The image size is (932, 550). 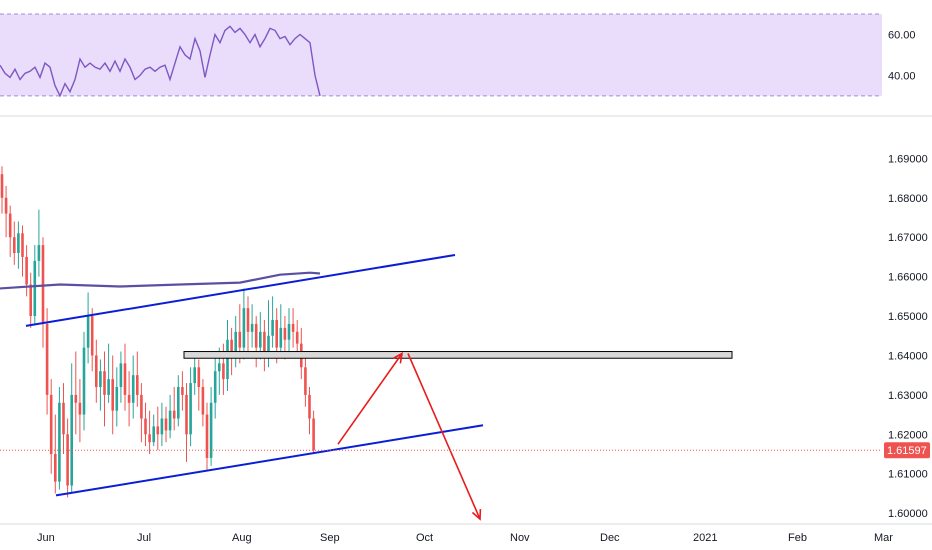 What do you see at coordinates (520, 538) in the screenshot?
I see `time-tick-label: Nov` at bounding box center [520, 538].